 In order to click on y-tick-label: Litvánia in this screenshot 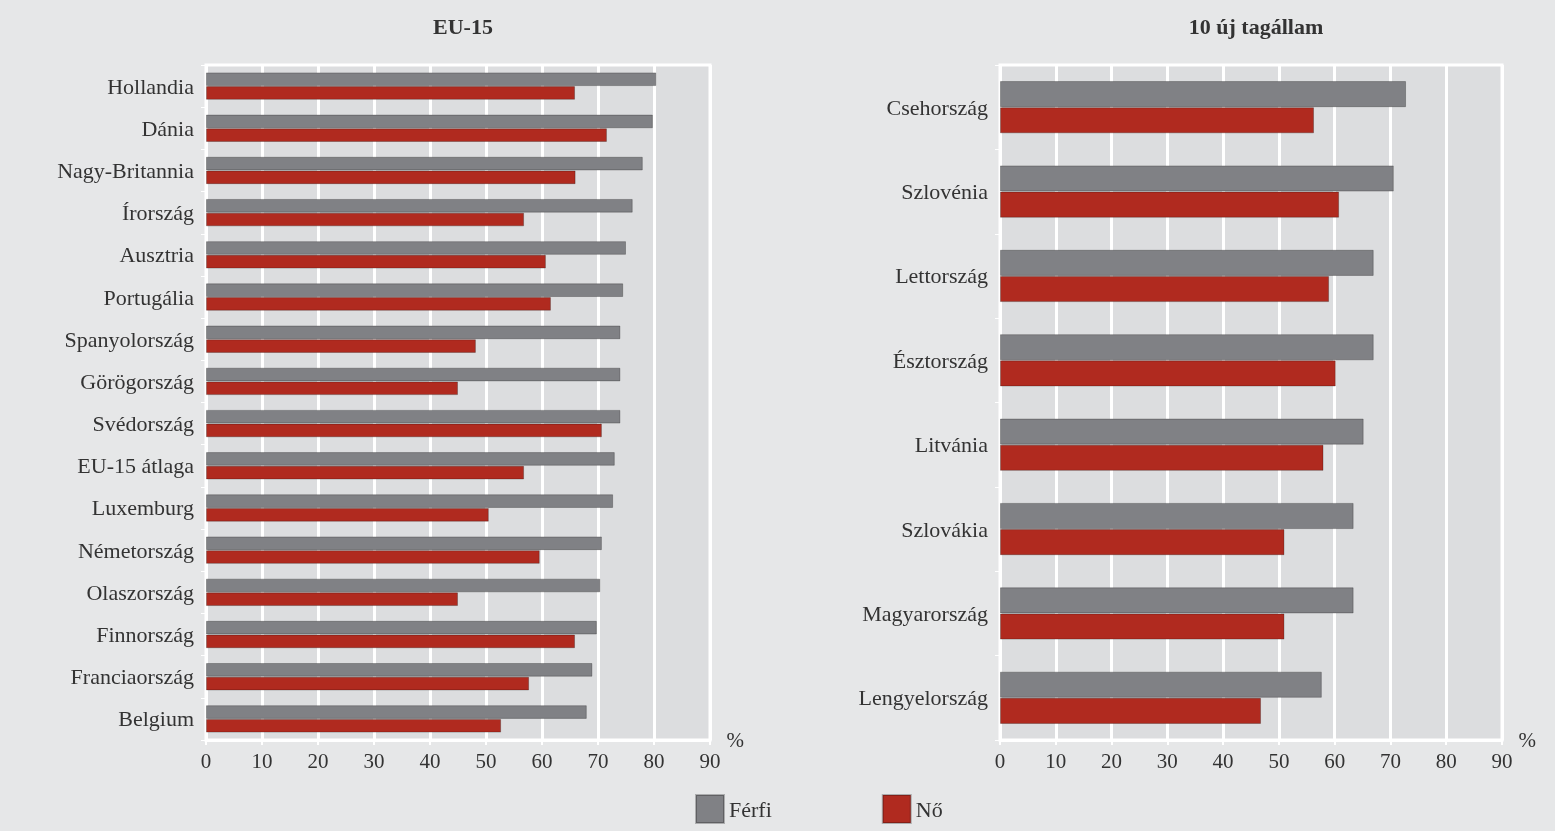, I will do `click(951, 445)`.